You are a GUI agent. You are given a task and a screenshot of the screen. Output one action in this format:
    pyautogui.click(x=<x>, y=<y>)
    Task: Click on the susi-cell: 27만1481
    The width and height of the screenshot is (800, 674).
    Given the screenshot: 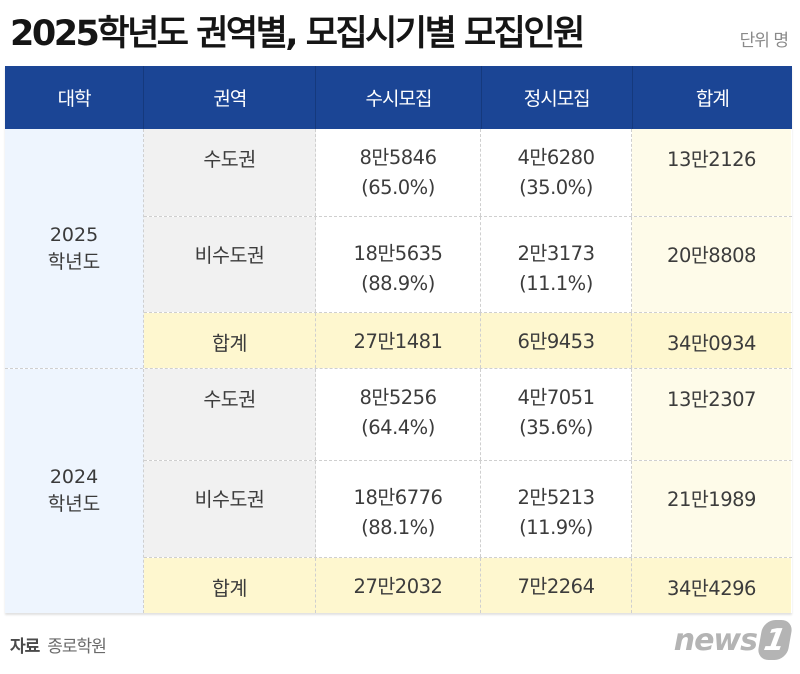 What is the action you would take?
    pyautogui.click(x=398, y=340)
    